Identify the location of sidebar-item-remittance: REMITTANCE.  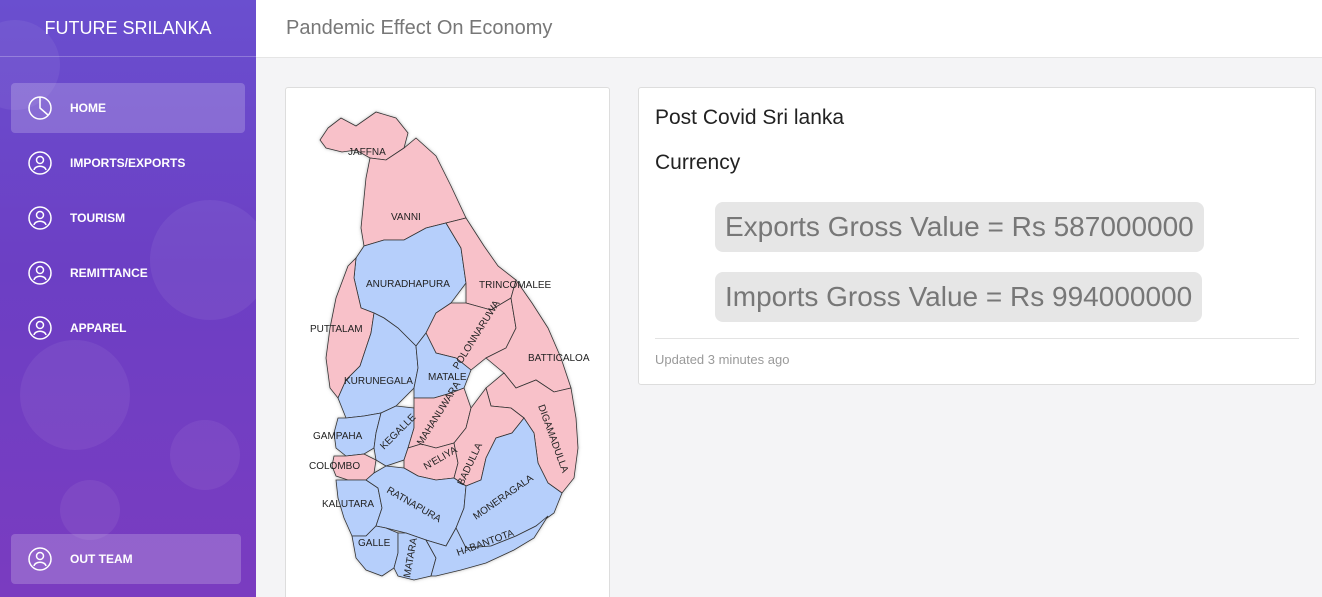
(128, 273).